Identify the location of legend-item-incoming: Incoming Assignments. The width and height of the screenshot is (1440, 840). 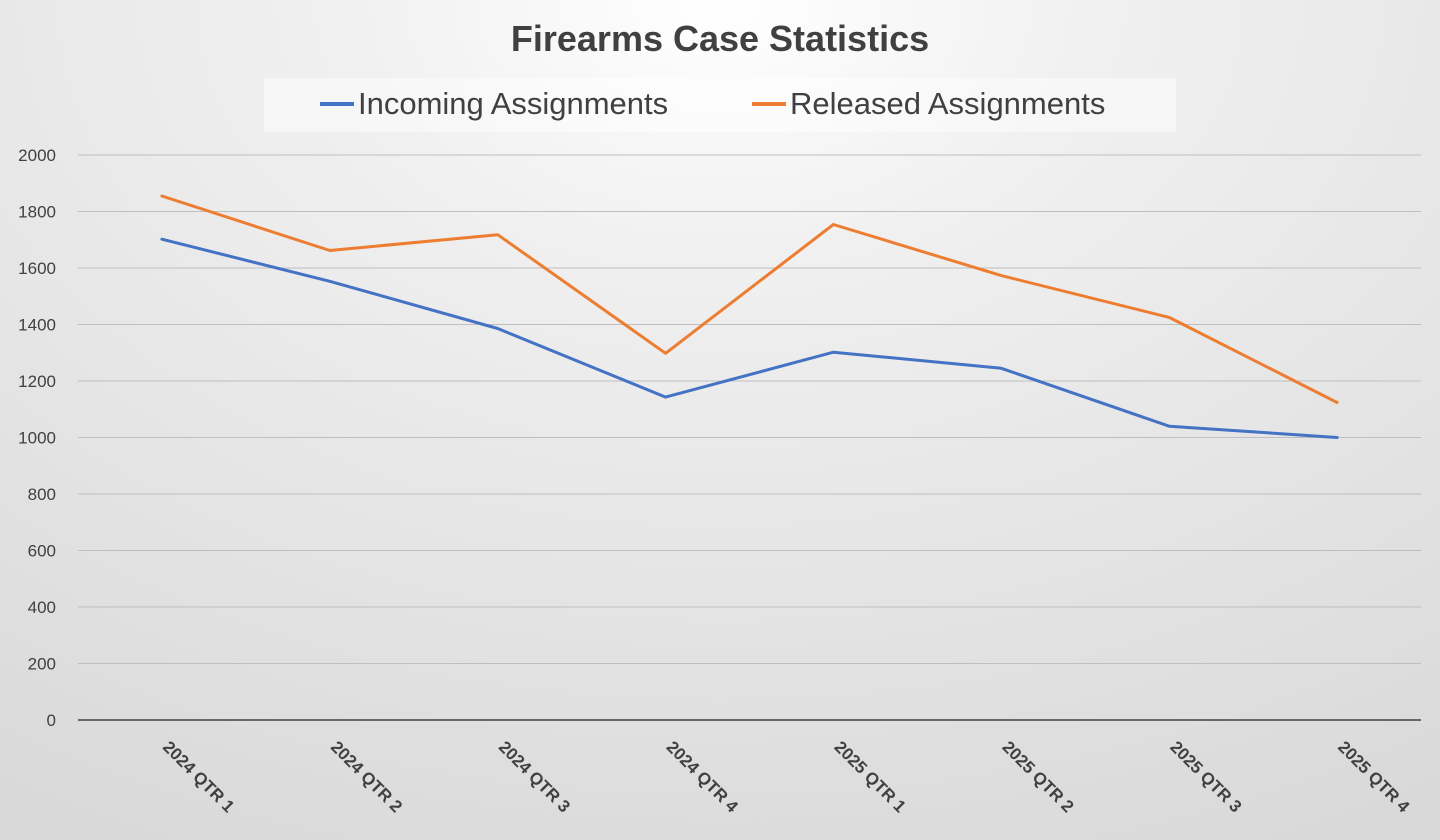
(494, 104).